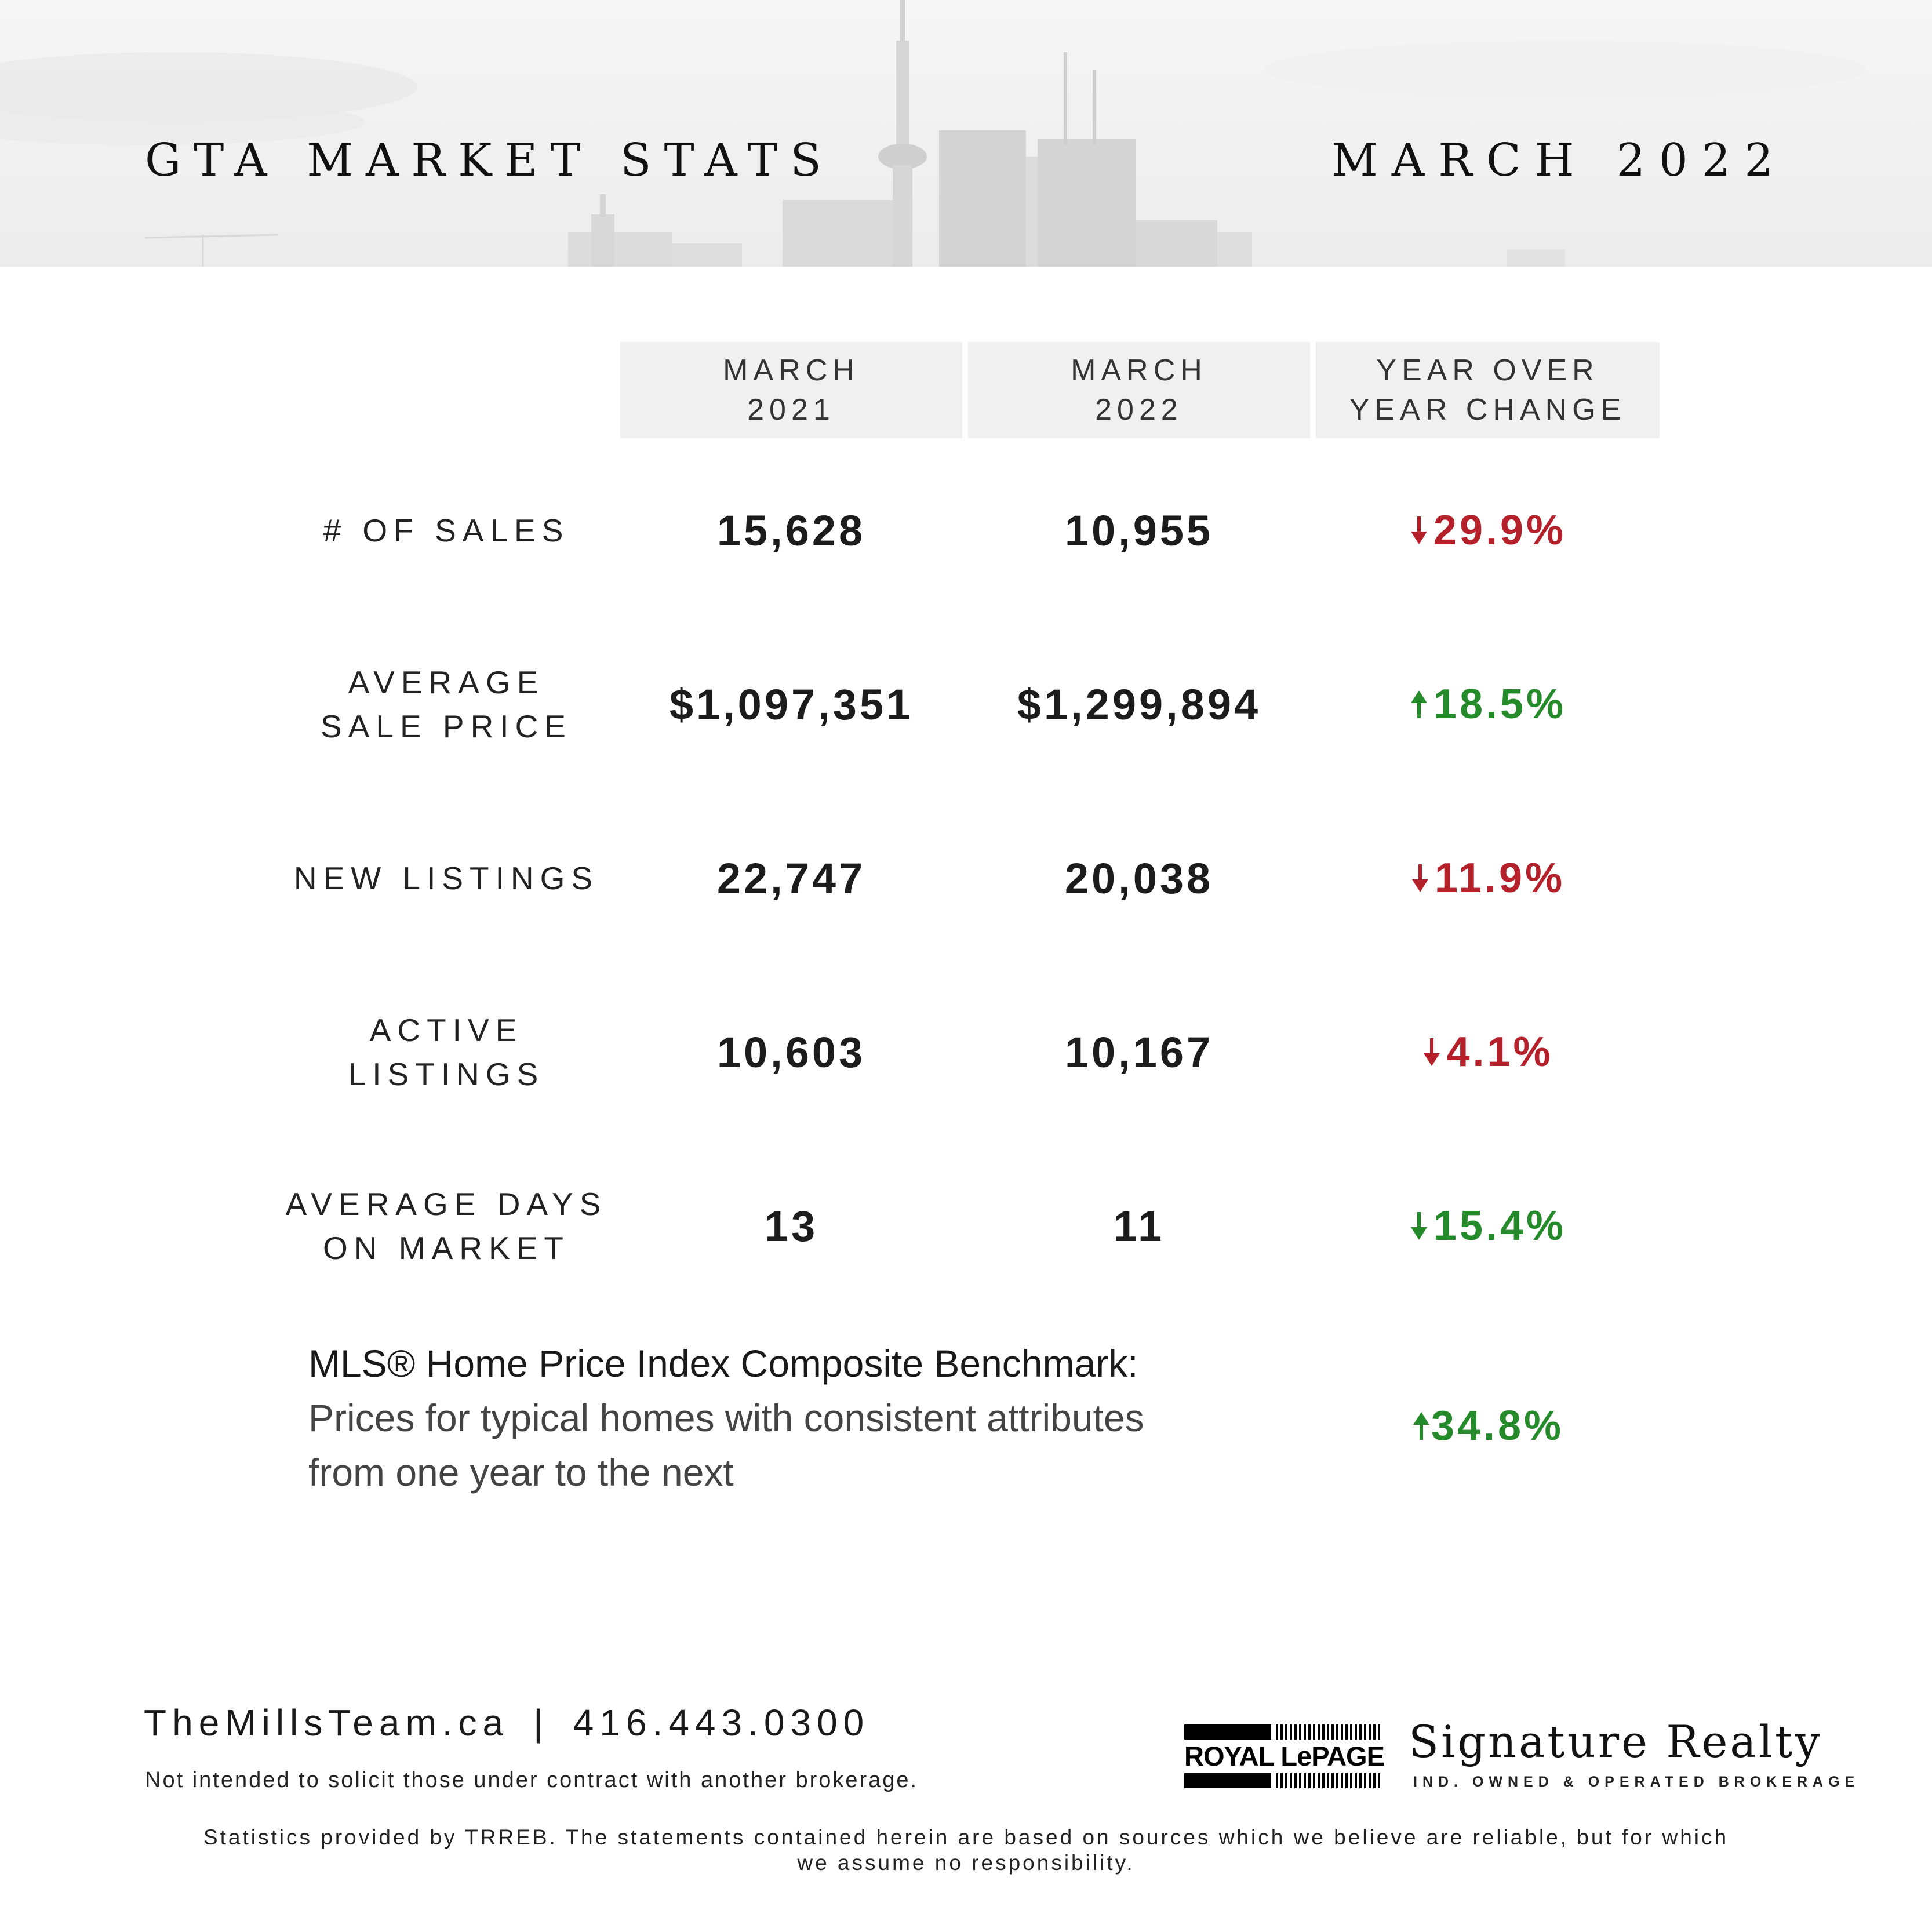 This screenshot has width=1932, height=1932. What do you see at coordinates (446, 530) in the screenshot?
I see `row-label: # OF SALES` at bounding box center [446, 530].